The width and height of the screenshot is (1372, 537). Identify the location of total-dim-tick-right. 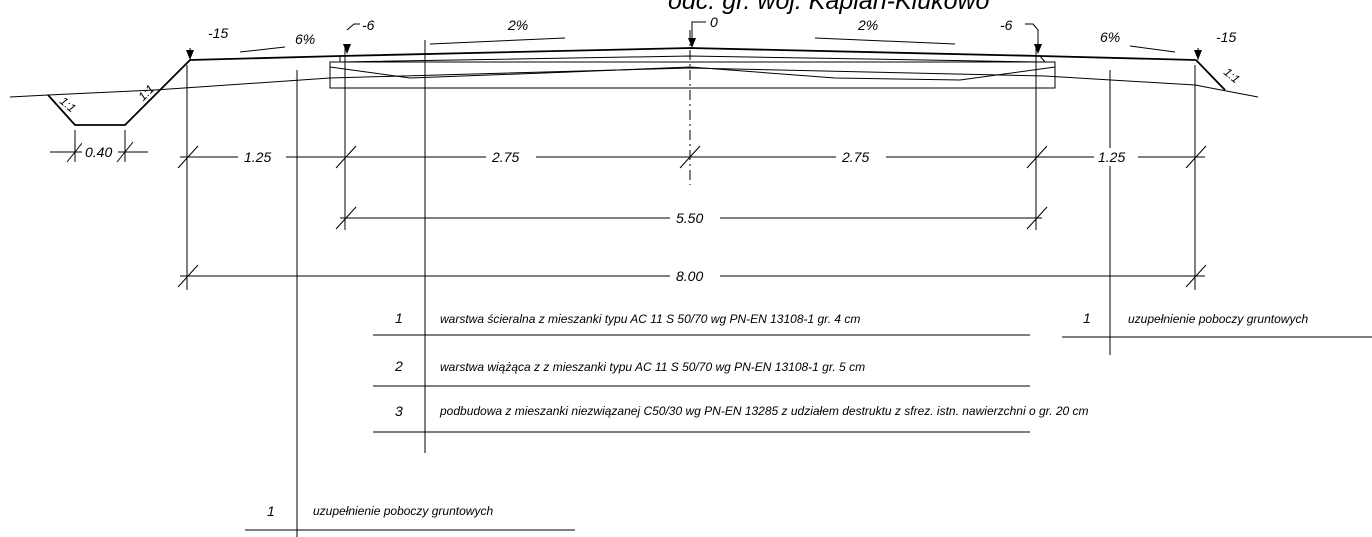
(1196, 276).